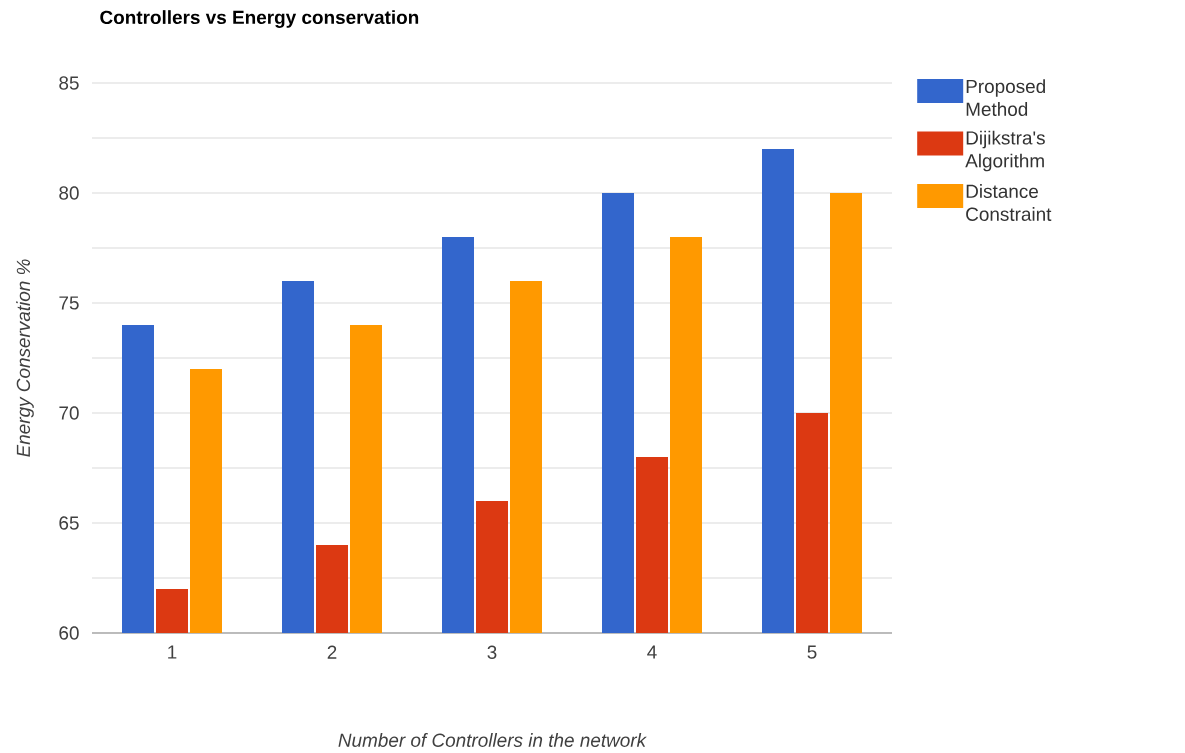 This screenshot has height=753, width=1185. I want to click on x-tick-label: 2, so click(332, 652).